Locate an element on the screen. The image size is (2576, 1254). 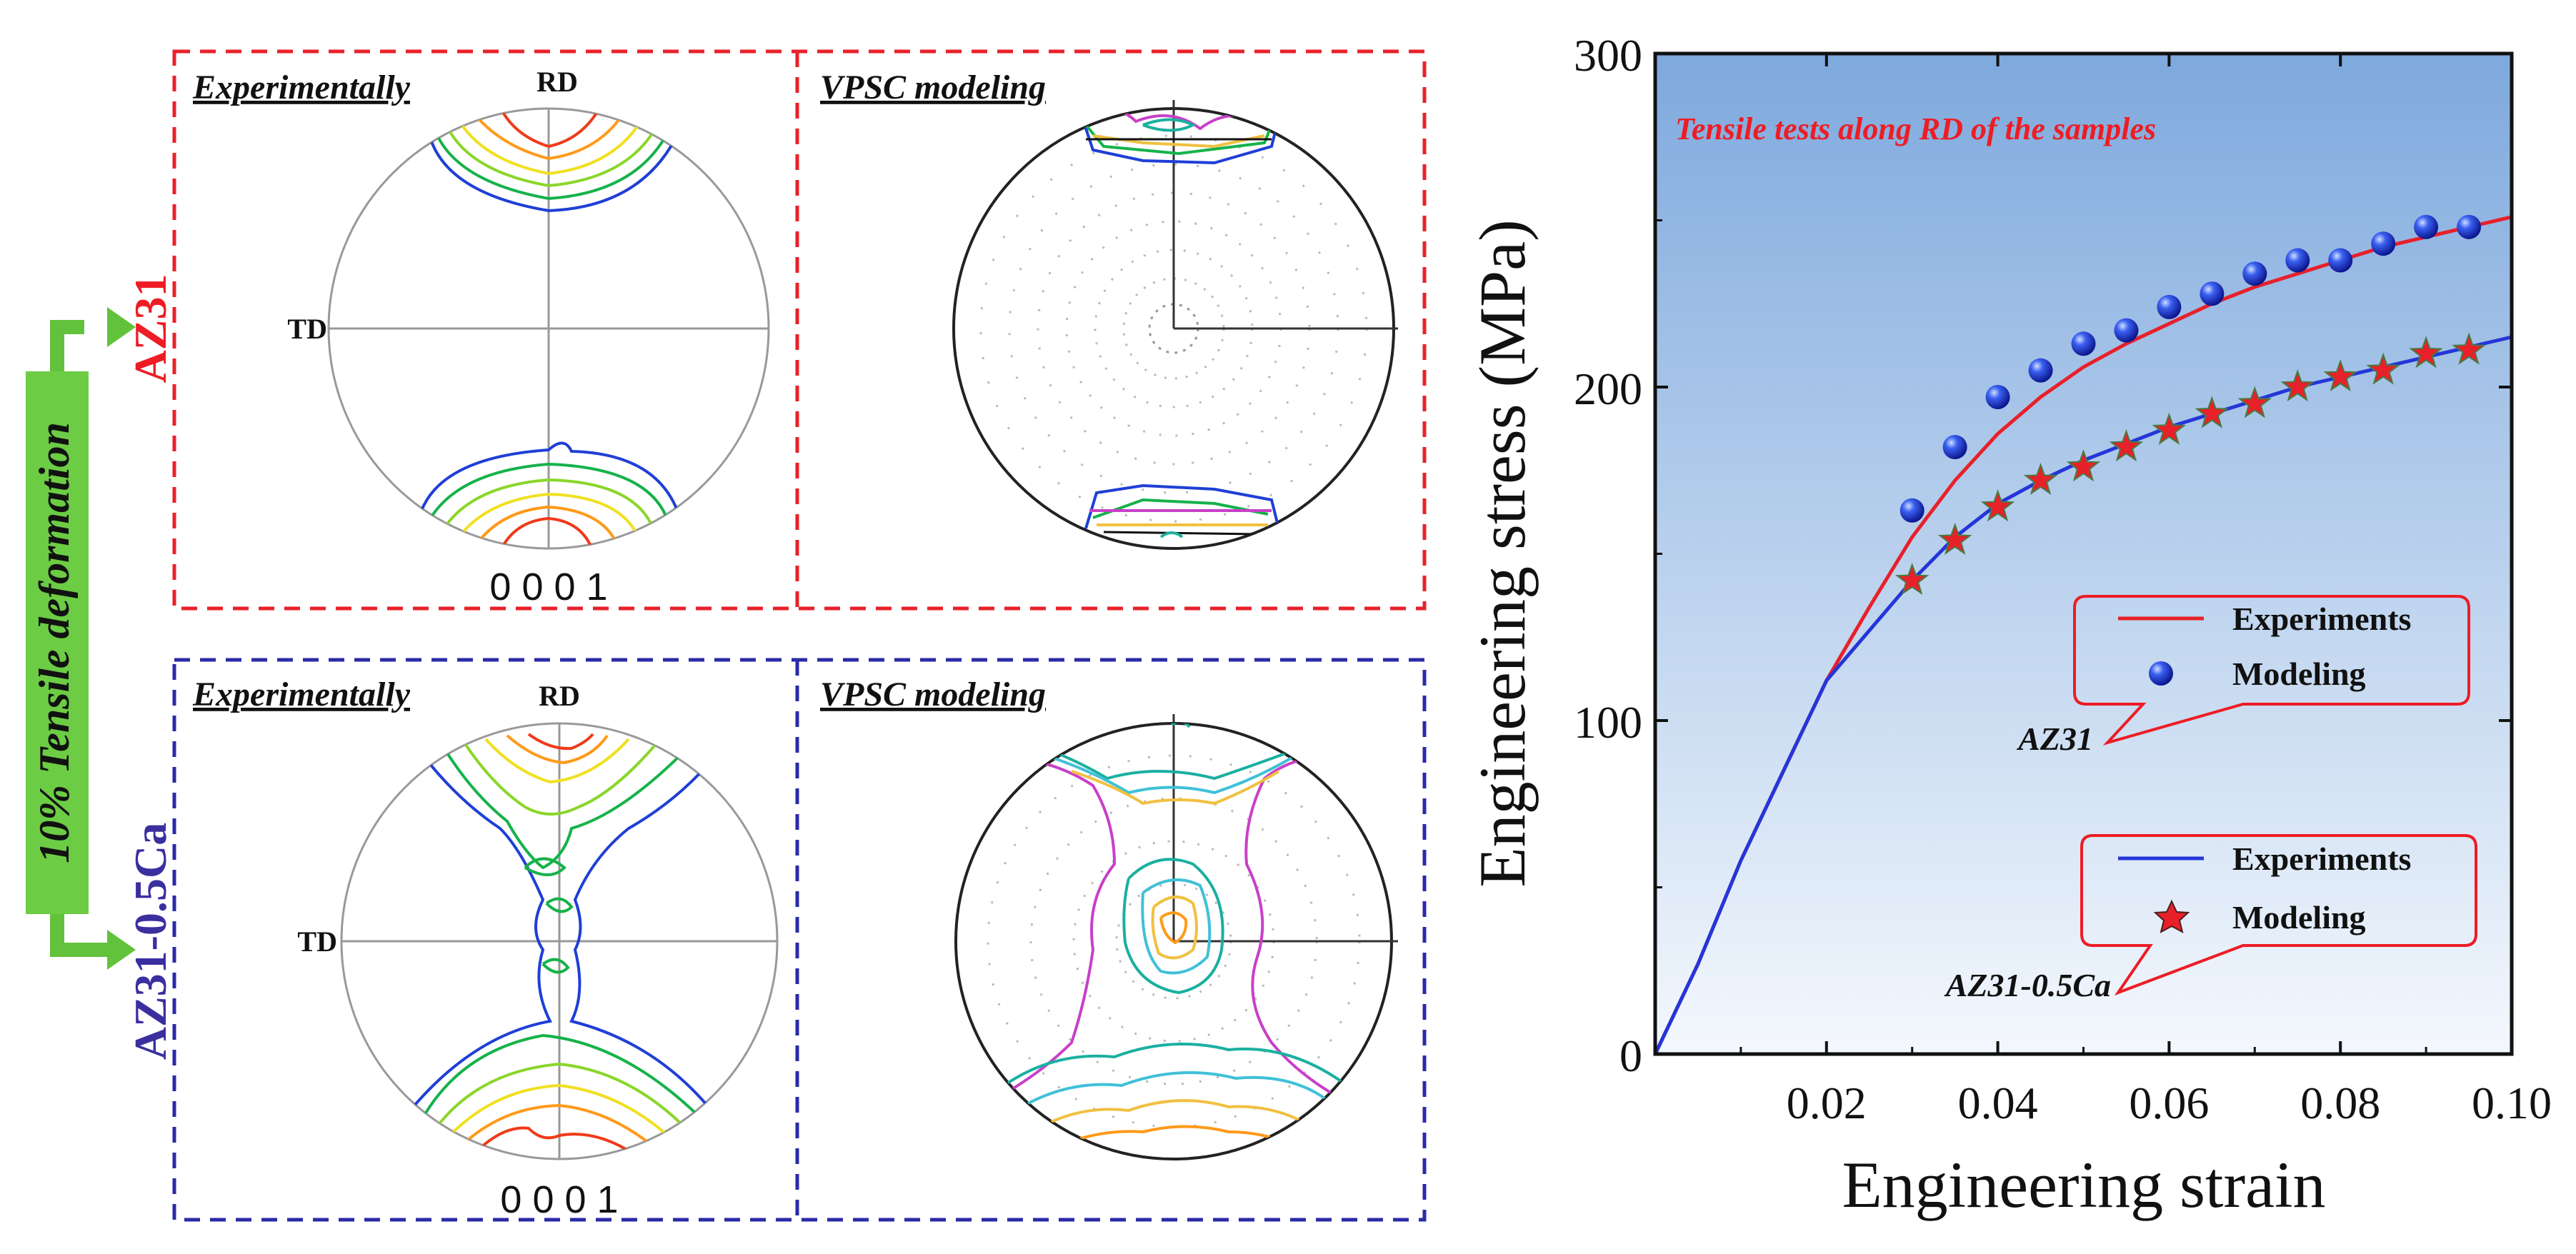
callout-az31: AZ31 is located at coordinates (2054, 739).